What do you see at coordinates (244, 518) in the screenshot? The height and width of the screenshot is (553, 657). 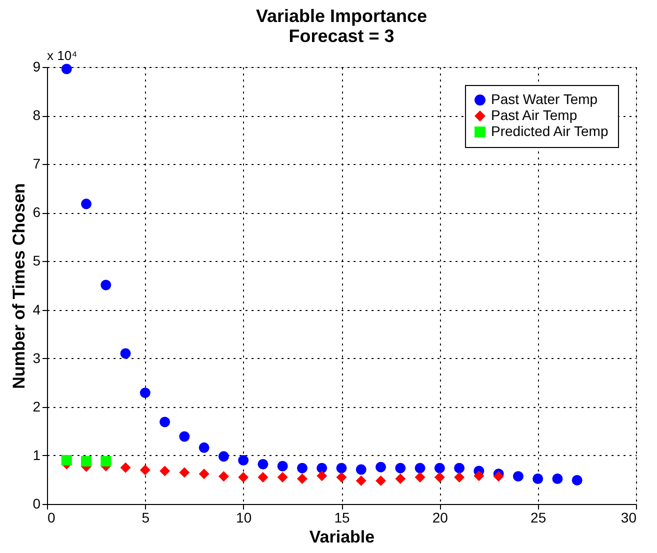 I see `x-tick-label: 10` at bounding box center [244, 518].